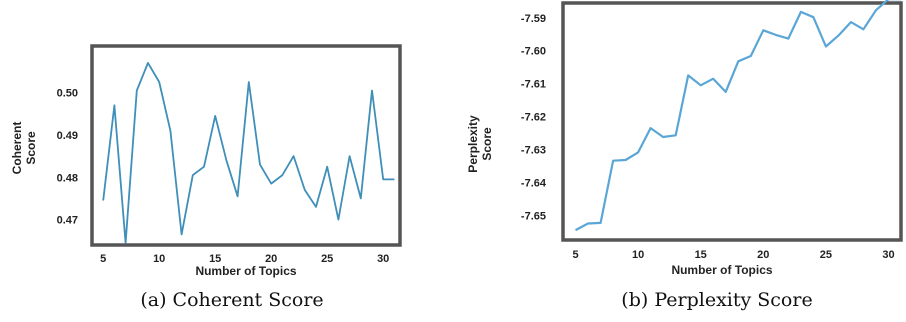 This screenshot has width=906, height=322. Describe the element at coordinates (701, 255) in the screenshot. I see `perplexity-x-tick-label: 15` at that location.